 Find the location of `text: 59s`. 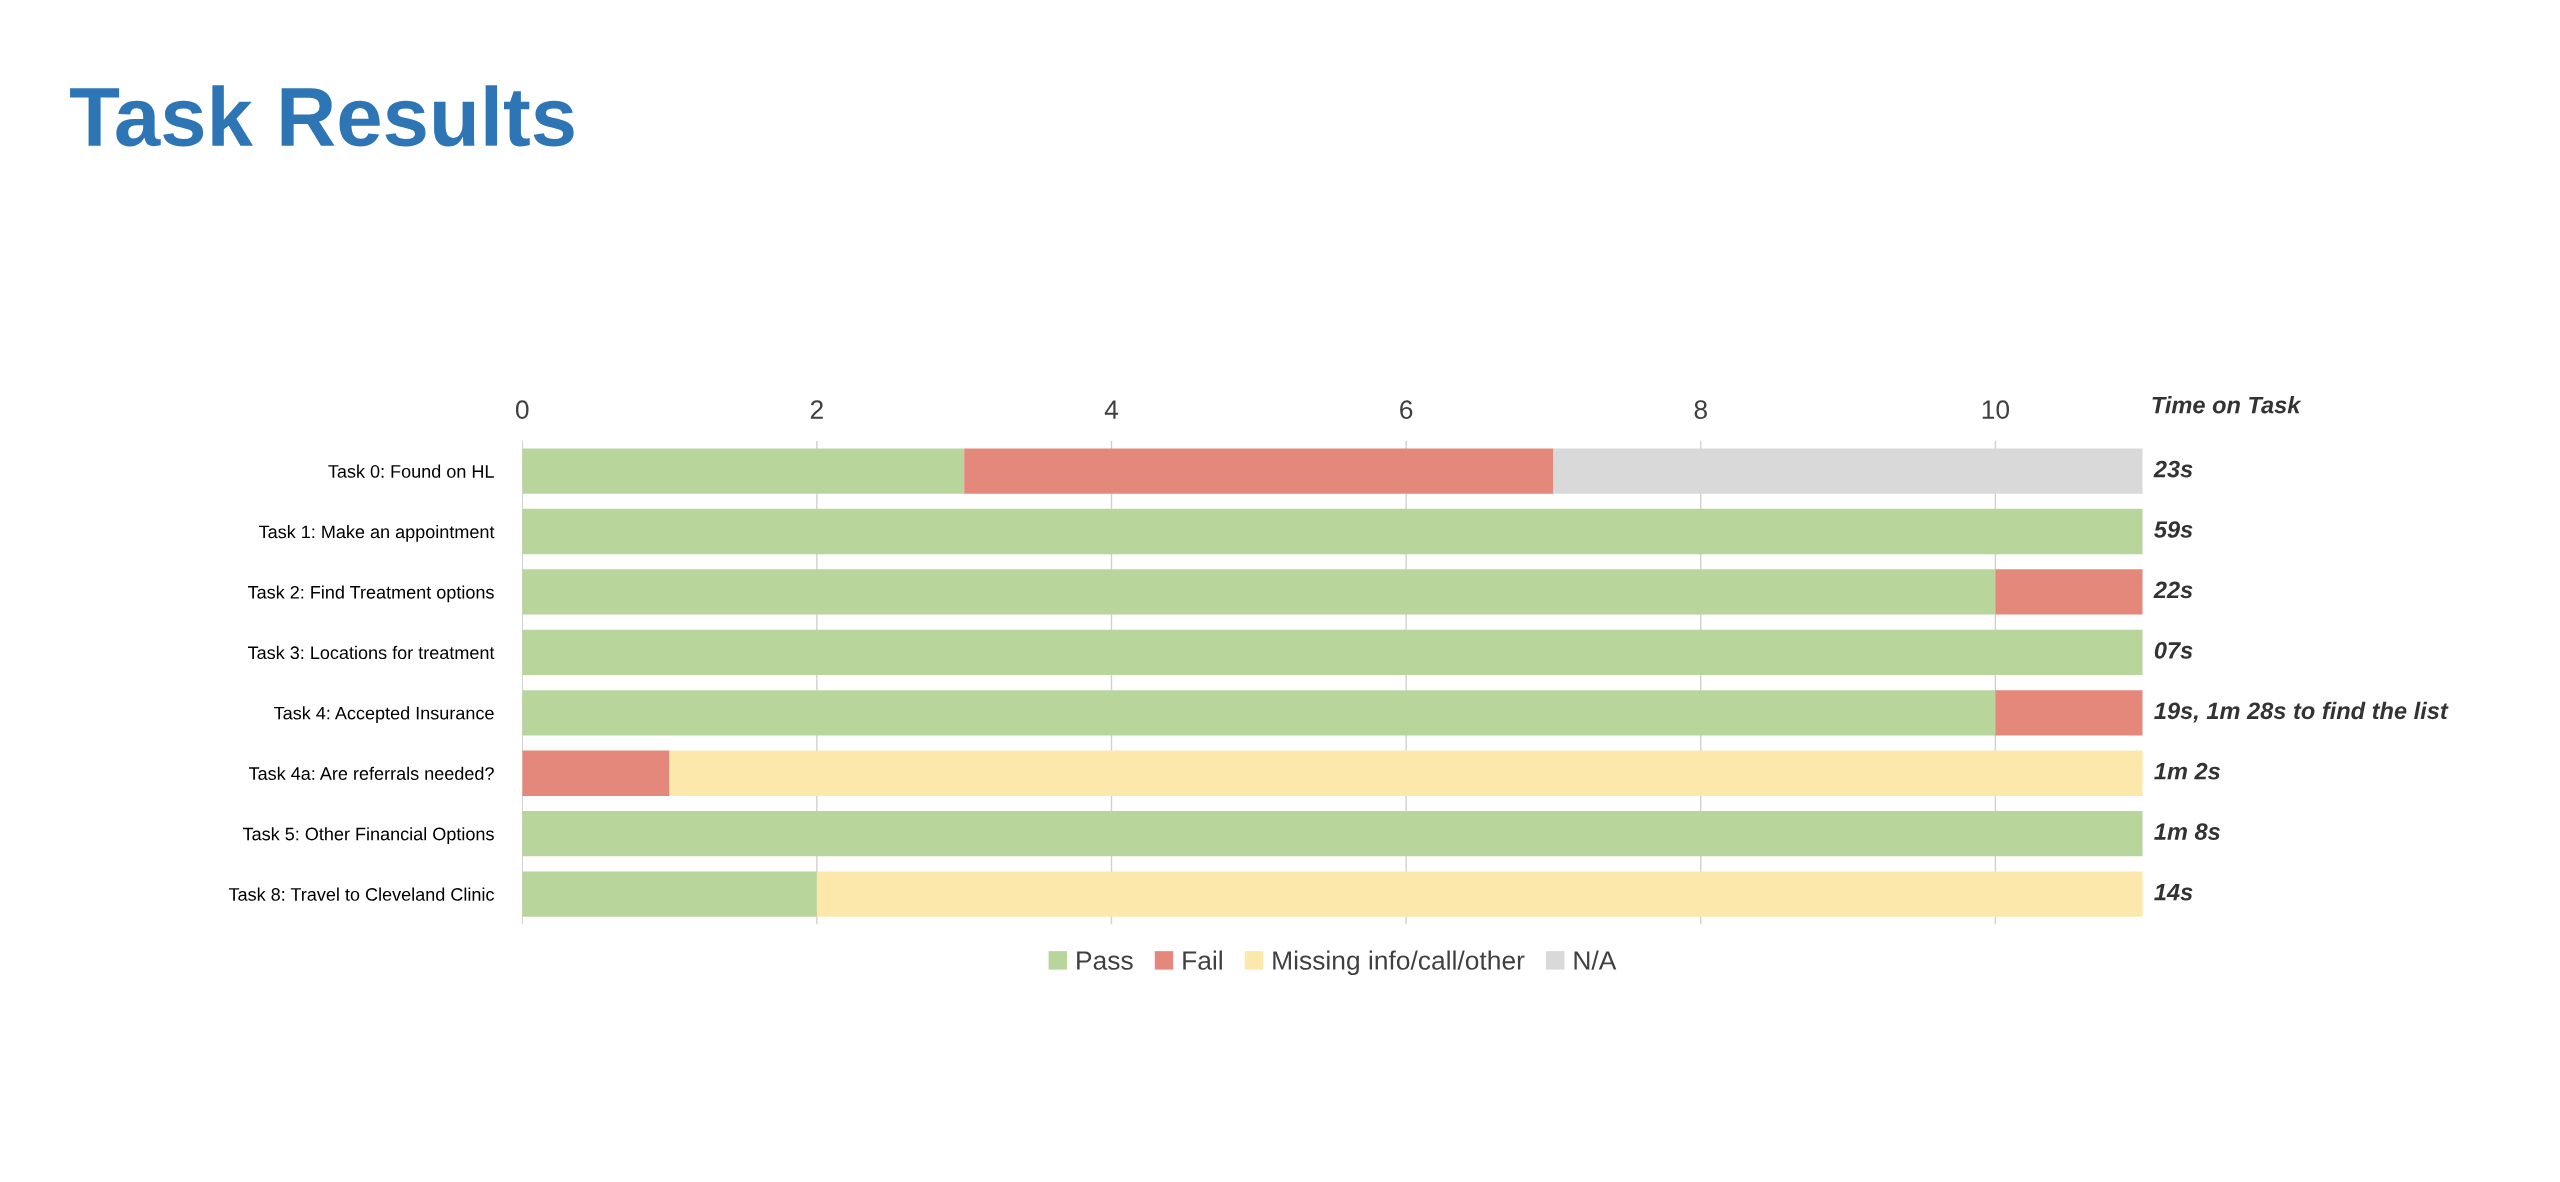

text: 59s is located at coordinates (2173, 529).